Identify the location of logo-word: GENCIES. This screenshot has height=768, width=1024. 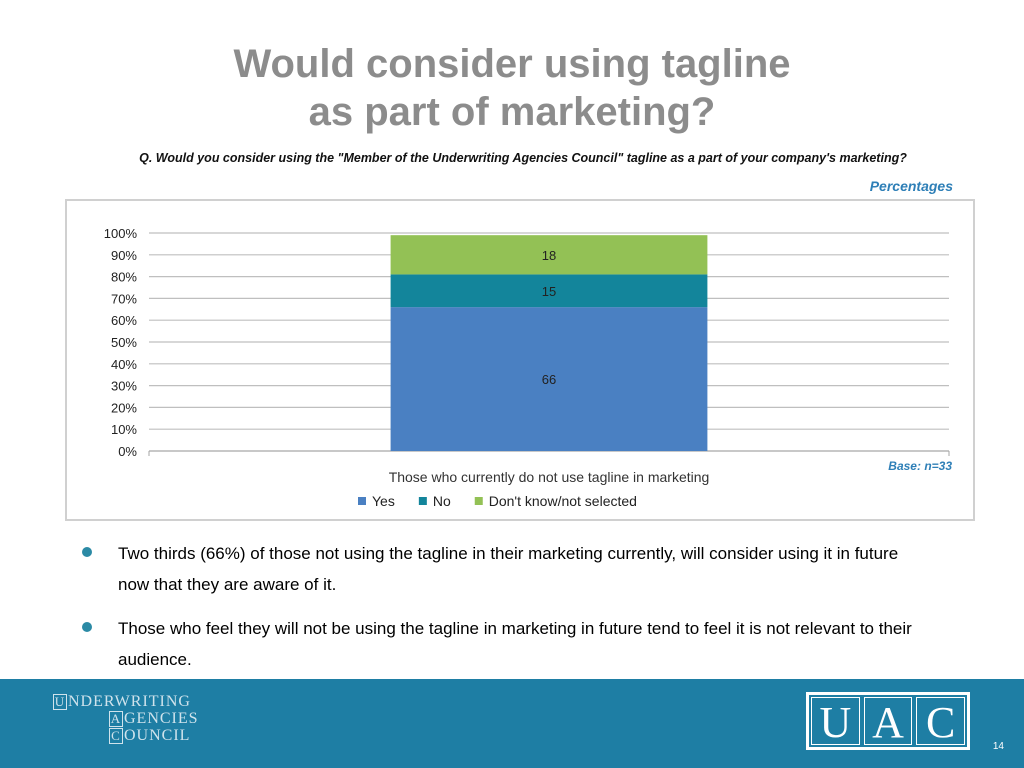
(161, 718).